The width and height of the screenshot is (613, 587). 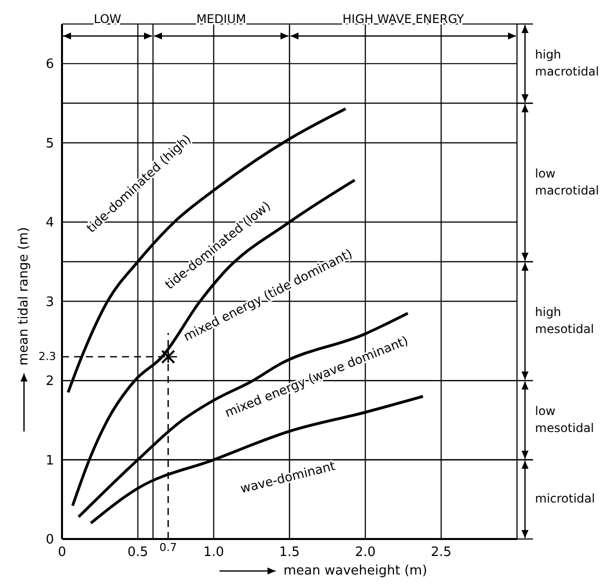 What do you see at coordinates (47, 356) in the screenshot?
I see `annotation: 2.3` at bounding box center [47, 356].